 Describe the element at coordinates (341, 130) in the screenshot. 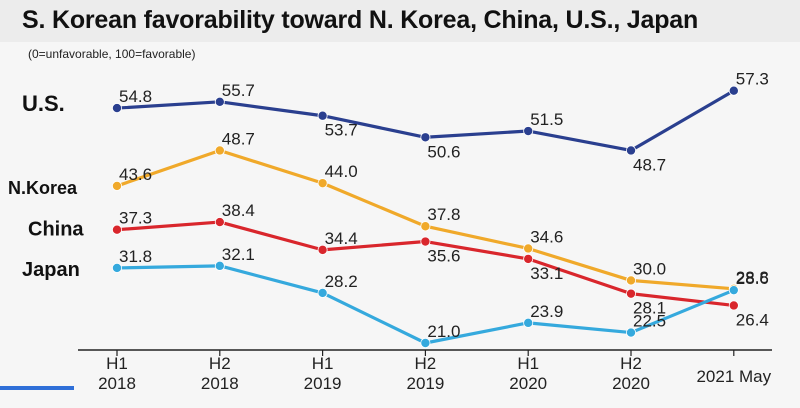

I see `data-label: 53.7` at that location.